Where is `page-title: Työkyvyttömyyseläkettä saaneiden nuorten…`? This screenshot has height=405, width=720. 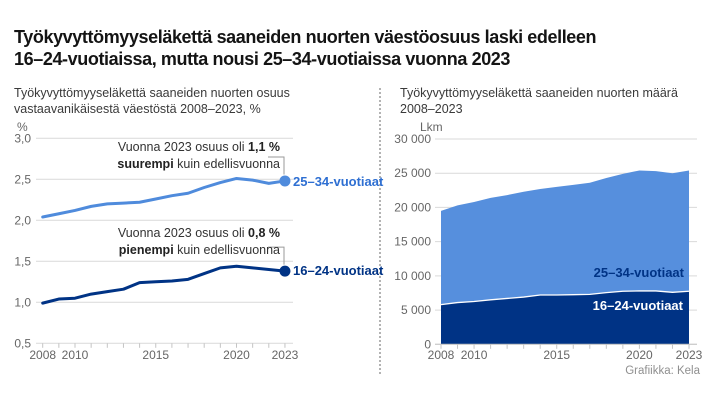
page-title: Työkyvyttömyyseläkettä saaneiden nuorten… is located at coordinates (344, 48).